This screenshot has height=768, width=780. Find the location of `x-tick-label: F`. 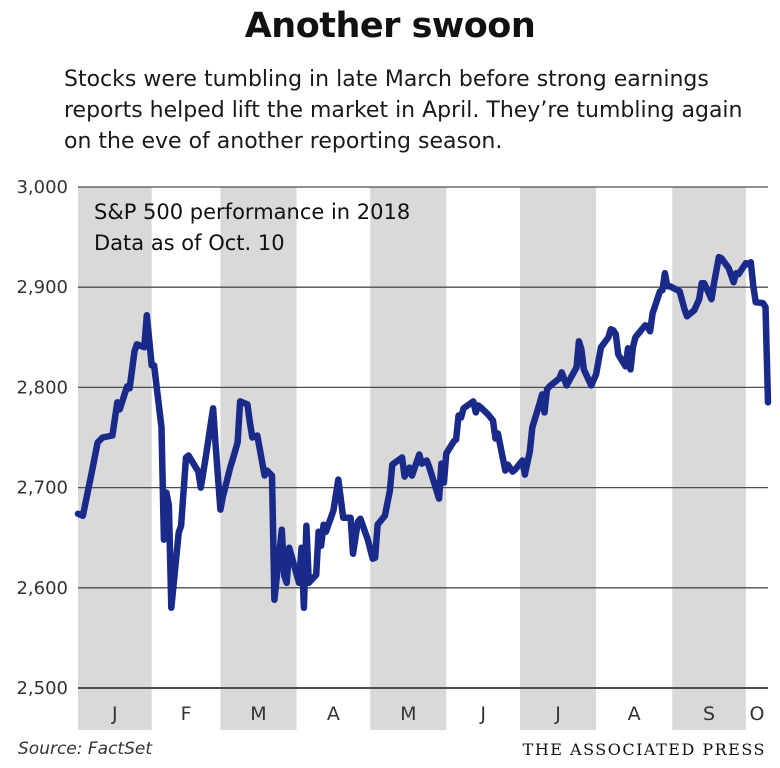

x-tick-label: F is located at coordinates (186, 714).